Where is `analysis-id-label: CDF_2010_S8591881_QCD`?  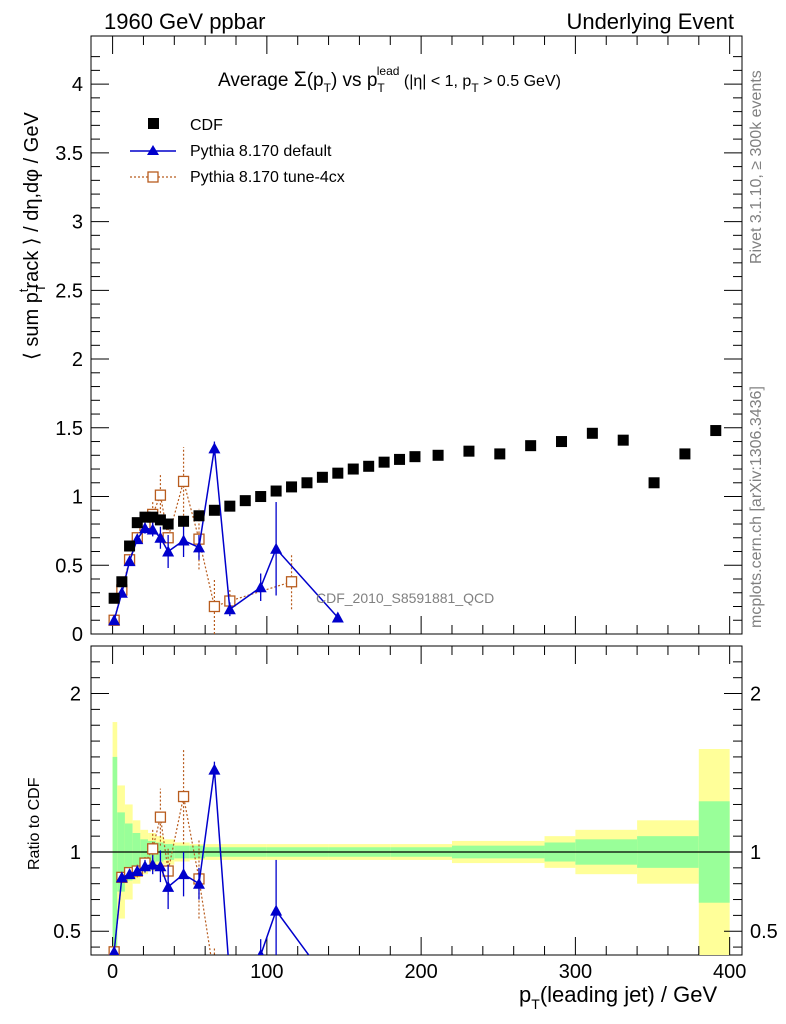 analysis-id-label: CDF_2010_S8591881_QCD is located at coordinates (405, 598).